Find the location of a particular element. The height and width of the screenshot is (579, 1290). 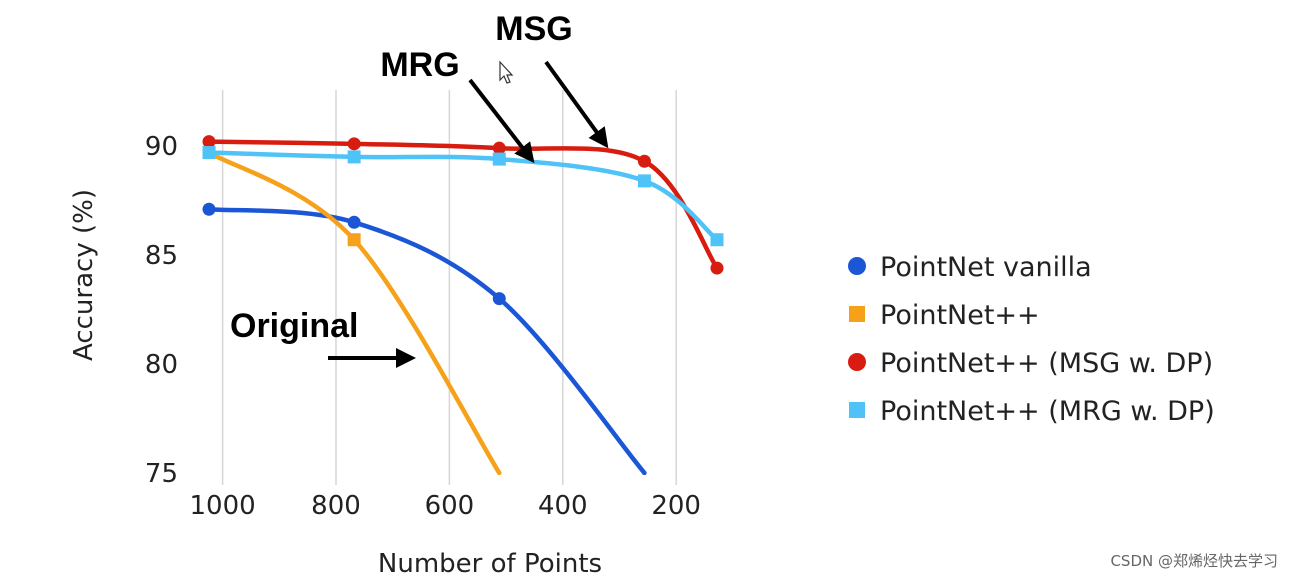

x-tick-label: 200 is located at coordinates (676, 506).